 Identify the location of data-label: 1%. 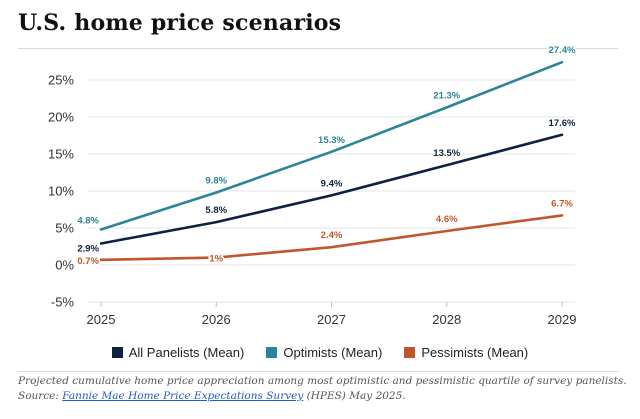
(216, 259).